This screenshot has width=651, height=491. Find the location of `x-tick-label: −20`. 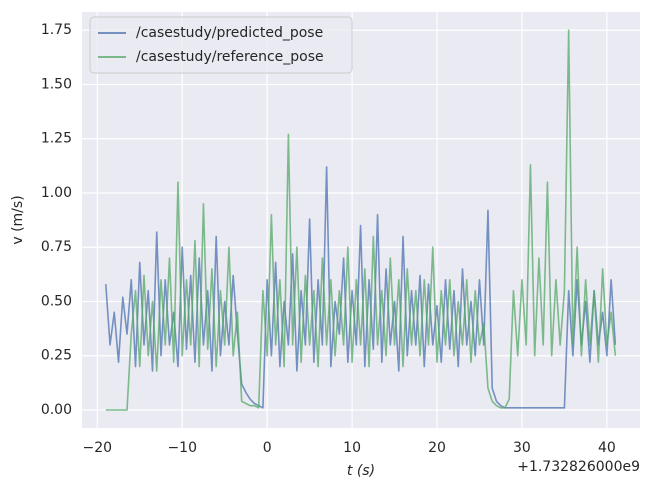

x-tick-label: −20 is located at coordinates (98, 448).